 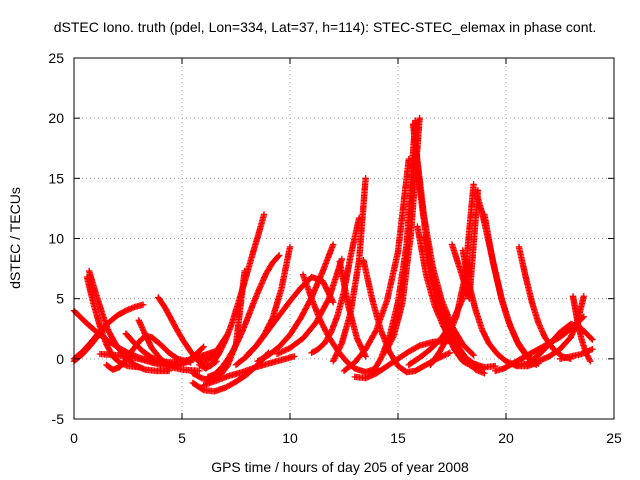 I want to click on x-tick-label: 25, so click(x=614, y=438).